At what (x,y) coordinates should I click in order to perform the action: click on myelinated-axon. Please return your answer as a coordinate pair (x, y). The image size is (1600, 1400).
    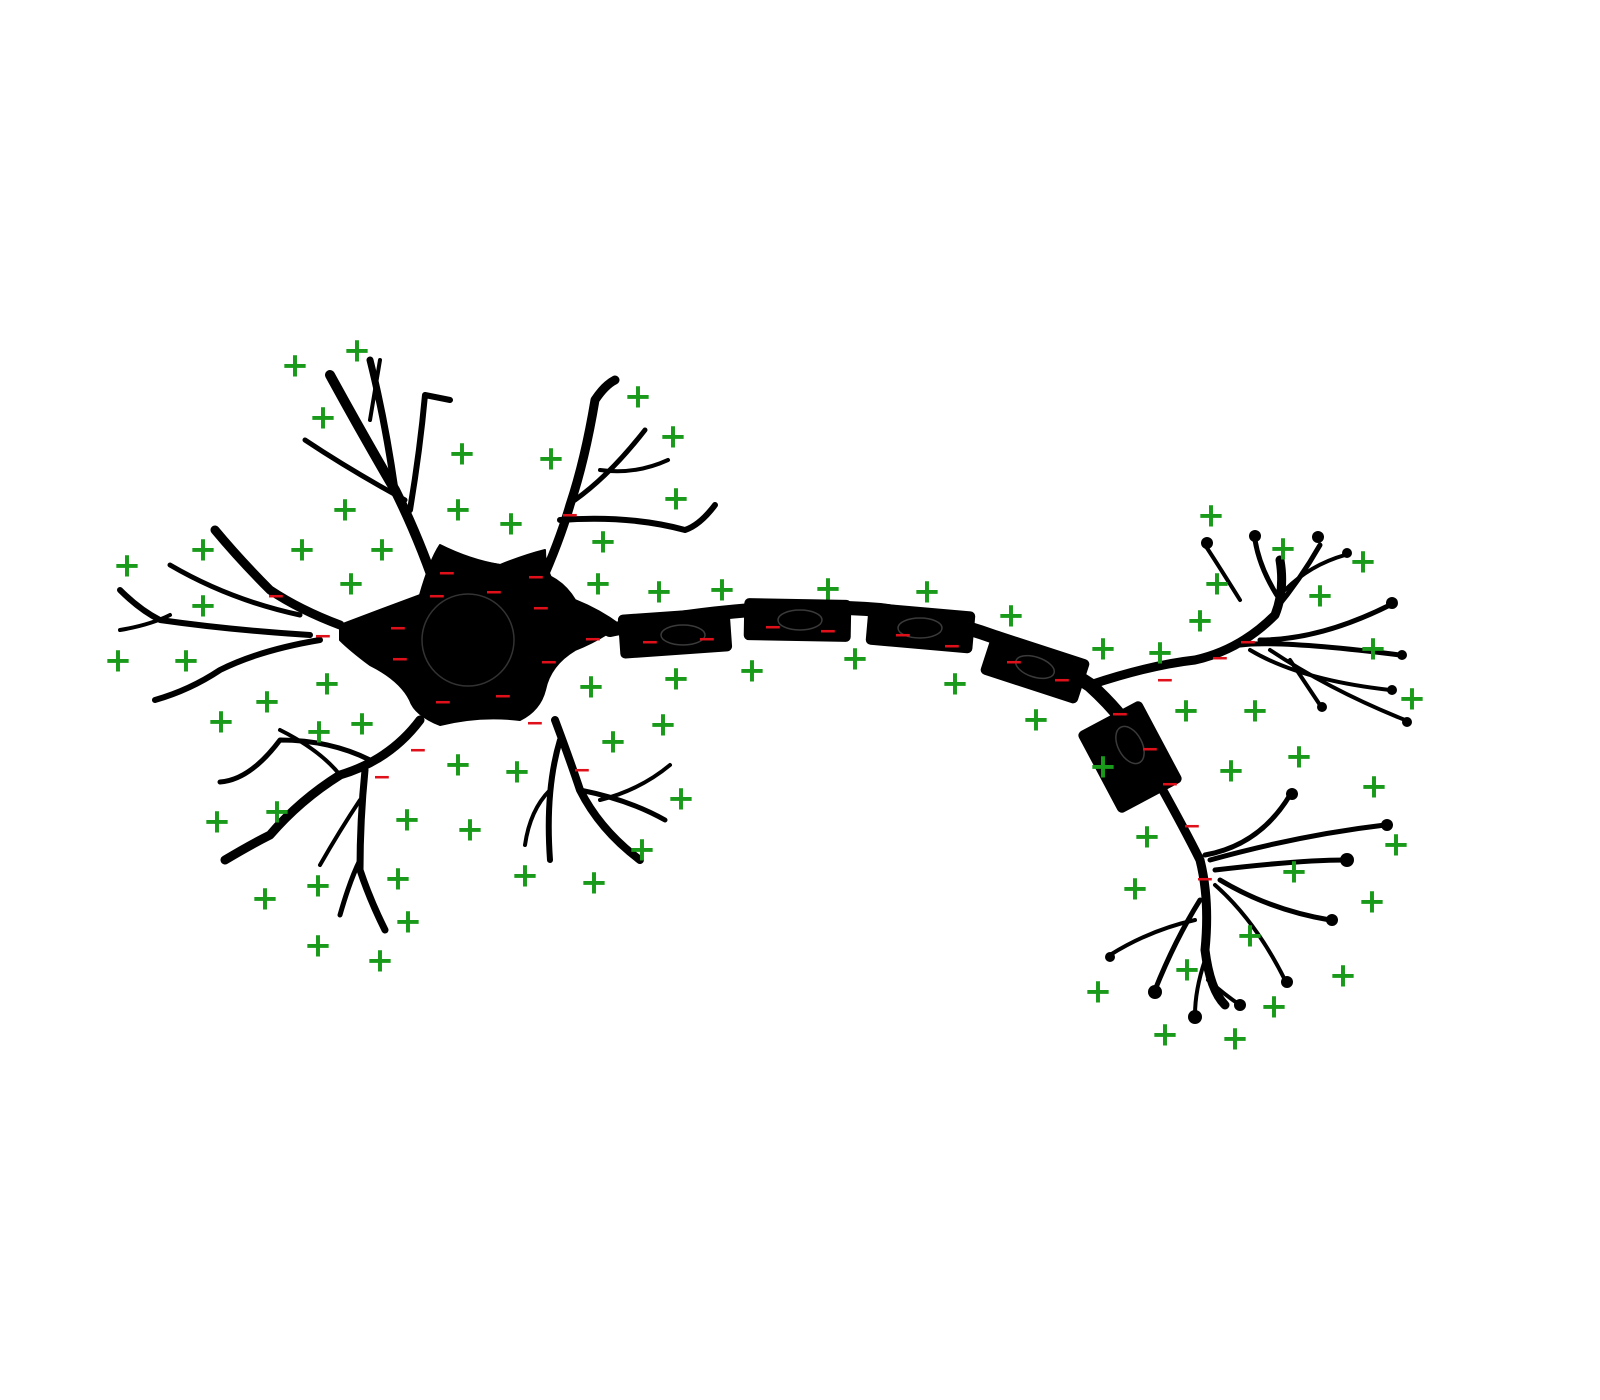
    Looking at the image, I should click on (892, 705).